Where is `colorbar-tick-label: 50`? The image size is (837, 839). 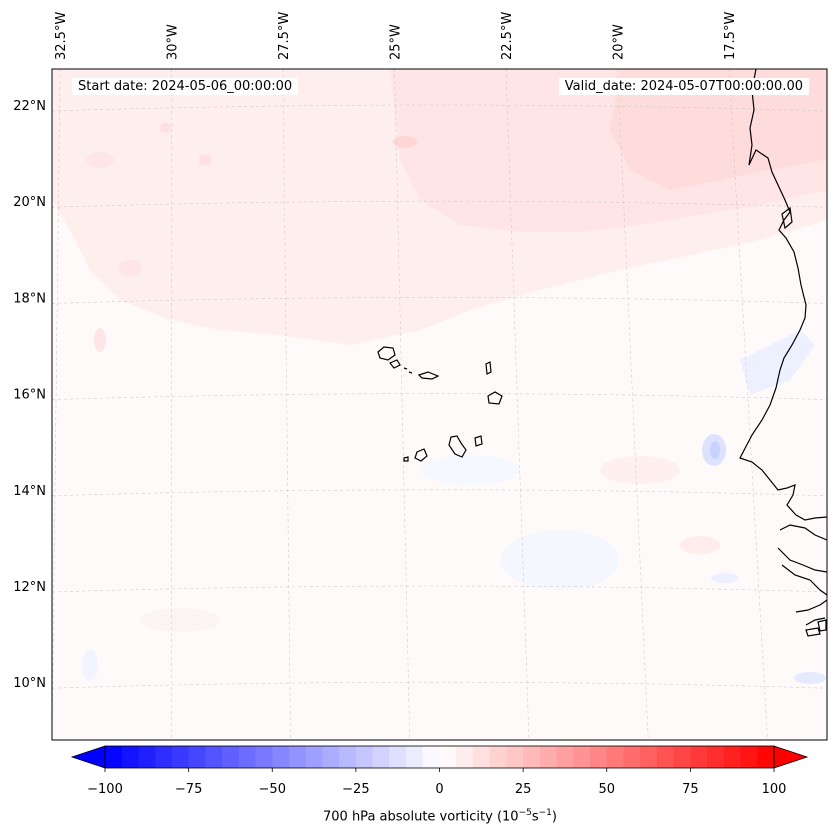
colorbar-tick-label: 50 is located at coordinates (606, 789).